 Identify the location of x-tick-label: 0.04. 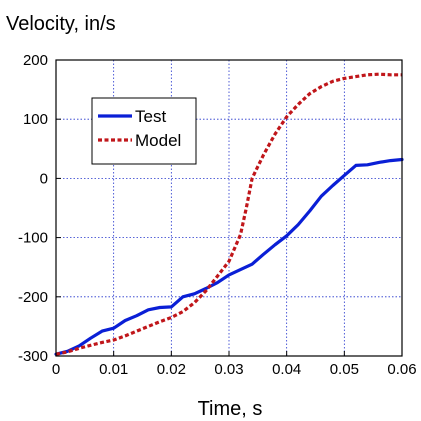
(286, 369).